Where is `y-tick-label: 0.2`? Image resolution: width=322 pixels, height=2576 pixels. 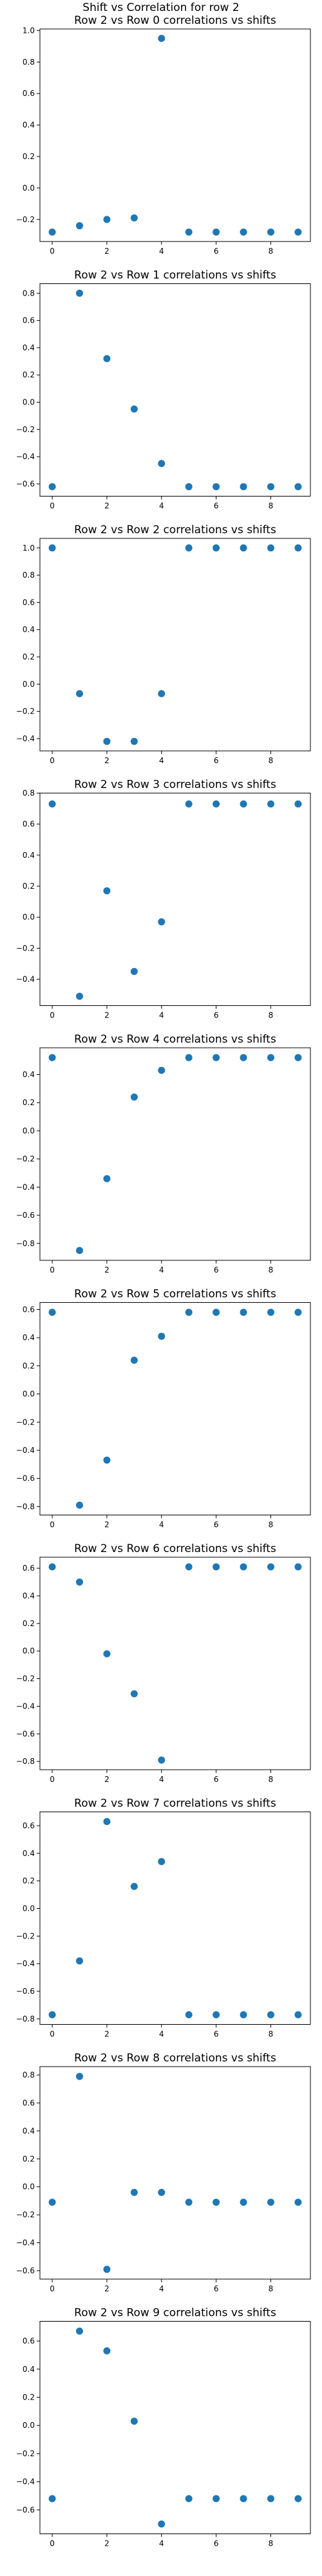 y-tick-label: 0.2 is located at coordinates (29, 1882).